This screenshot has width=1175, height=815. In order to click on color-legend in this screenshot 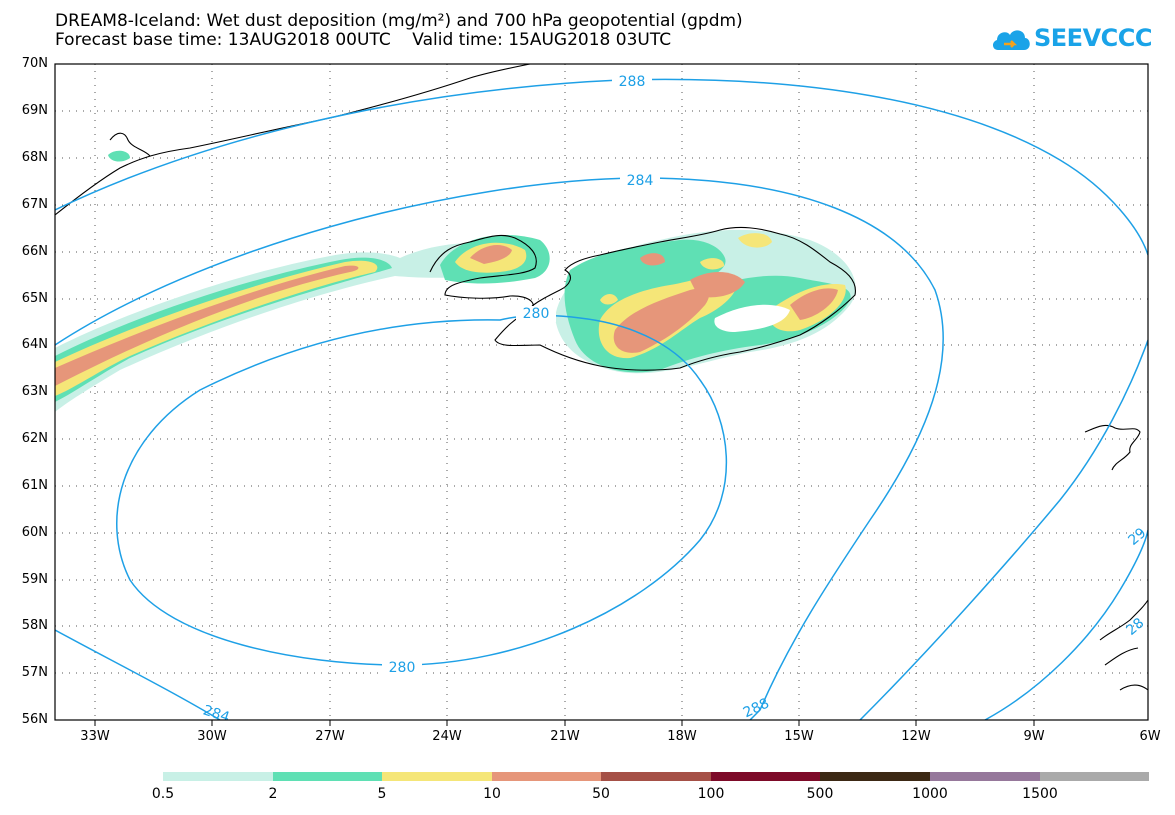, I will do `click(656, 776)`.